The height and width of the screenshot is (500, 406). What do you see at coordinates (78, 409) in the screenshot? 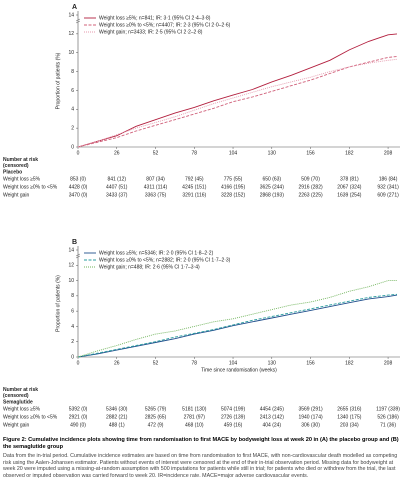
I see `risk-cell: 5392 (0)` at bounding box center [78, 409].